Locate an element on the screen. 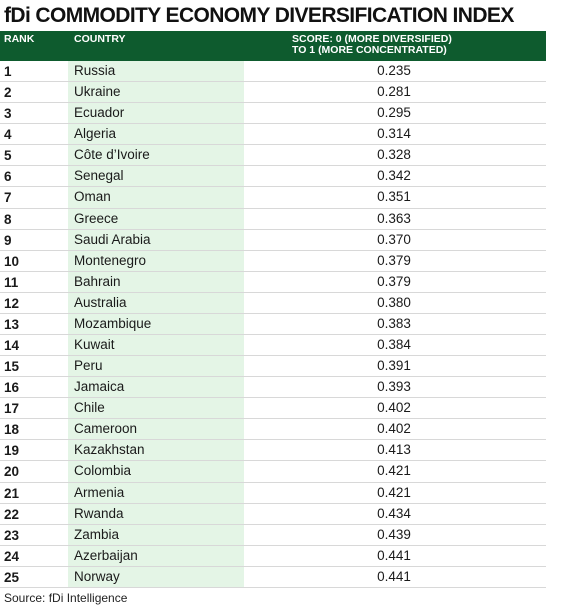 The width and height of the screenshot is (567, 616). rank-cell: 11 is located at coordinates (11, 282).